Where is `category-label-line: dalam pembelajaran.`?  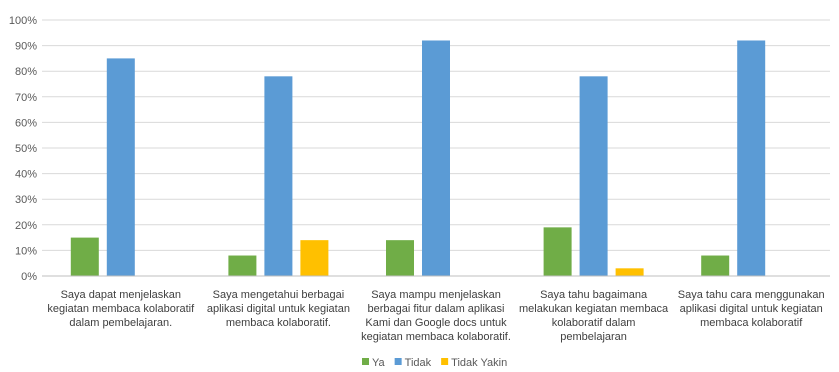
category-label-line: dalam pembelajaran. is located at coordinates (120, 323).